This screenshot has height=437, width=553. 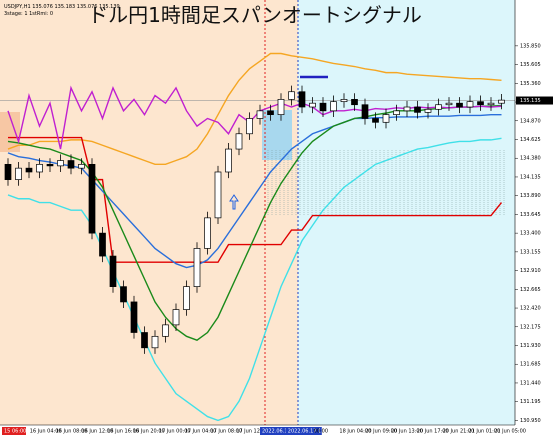 I want to click on y-tick-label: 132.665, so click(x=530, y=290).